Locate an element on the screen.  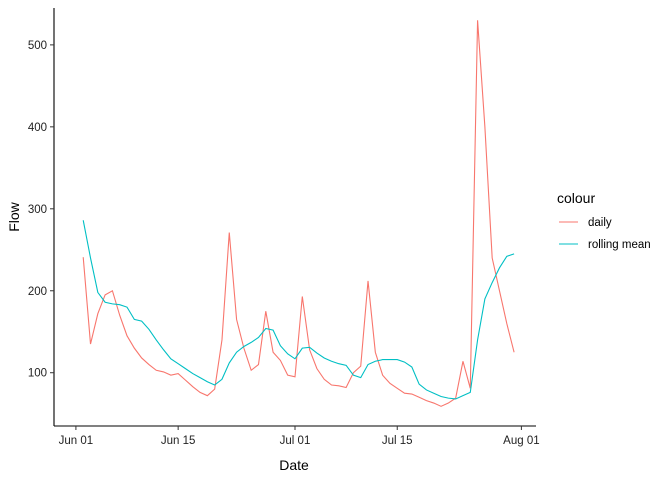
y-axis-ticks: 100 200 300 400 500 is located at coordinates (41, 210).